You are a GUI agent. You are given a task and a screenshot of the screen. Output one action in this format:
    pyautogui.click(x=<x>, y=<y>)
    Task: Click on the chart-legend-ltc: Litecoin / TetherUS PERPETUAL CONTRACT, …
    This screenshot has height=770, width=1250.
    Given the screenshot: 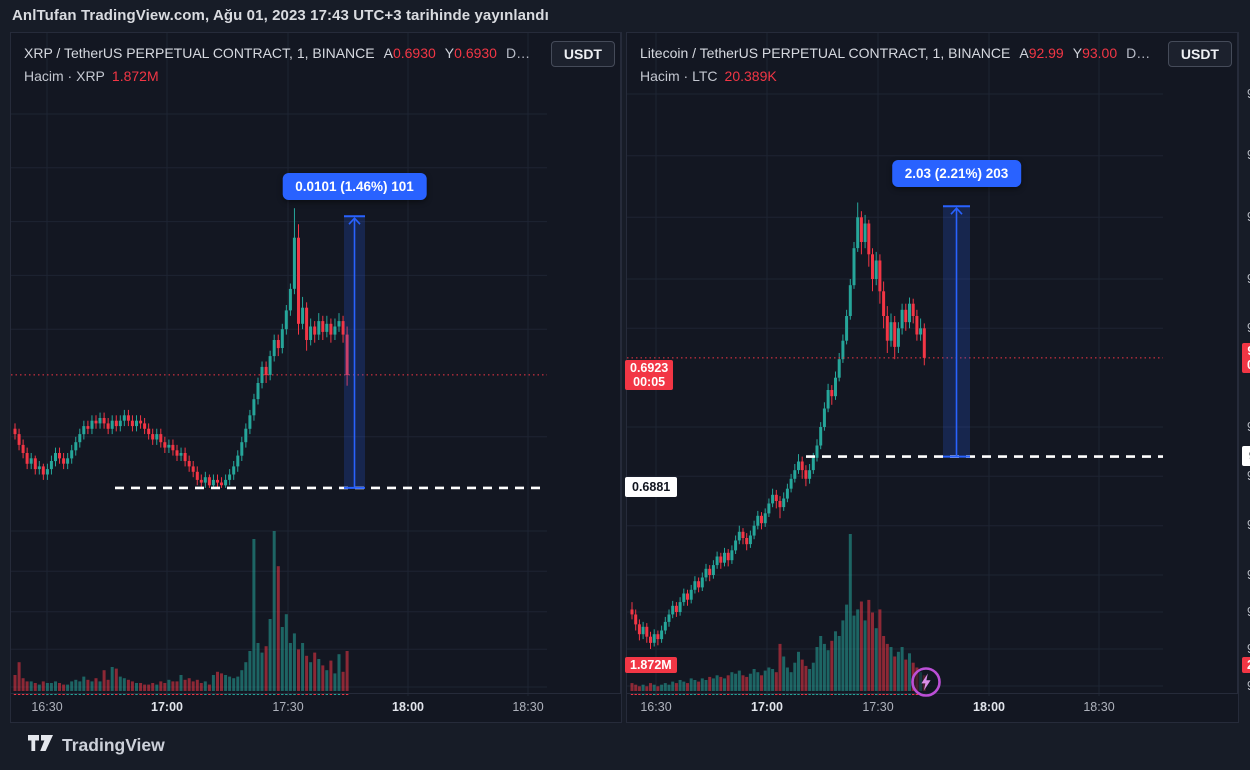 What is the action you would take?
    pyautogui.click(x=895, y=53)
    